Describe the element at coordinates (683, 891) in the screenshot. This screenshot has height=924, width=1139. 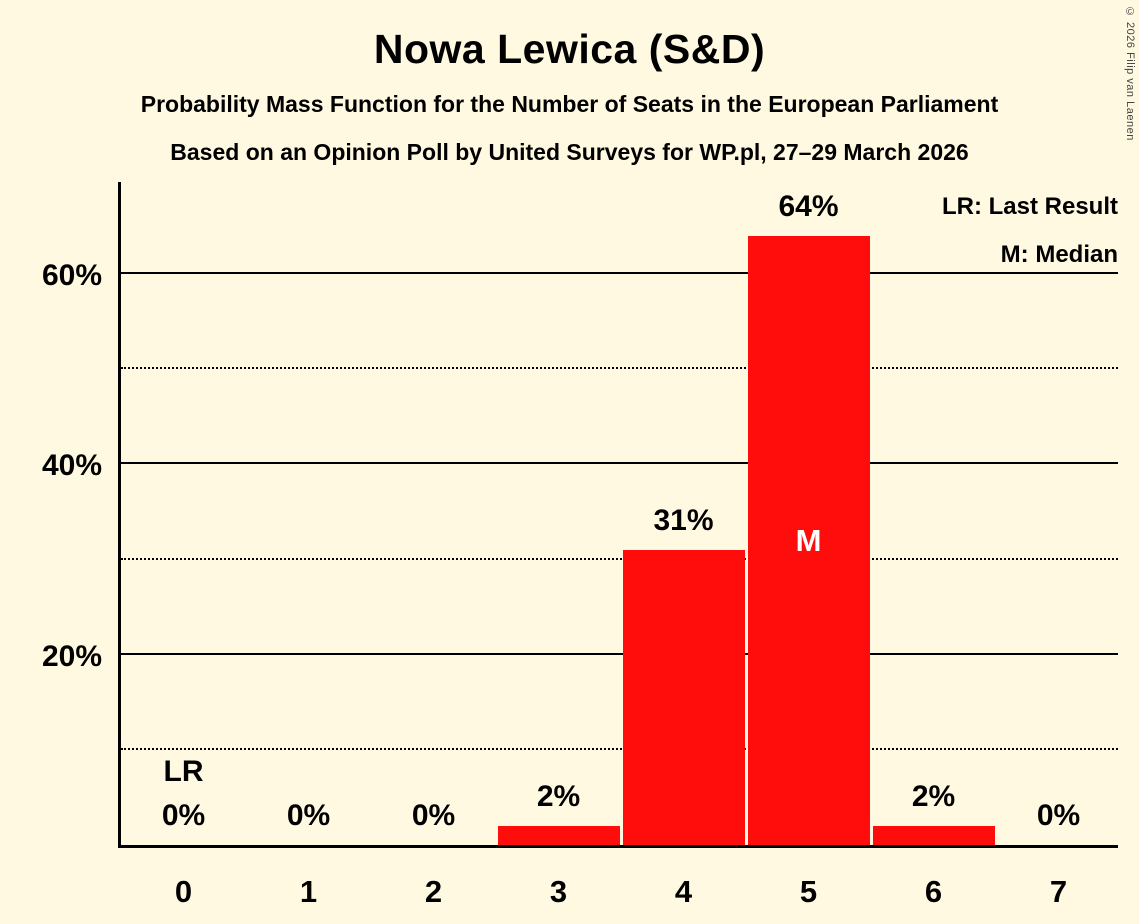
I see `x-axis-label-4: 4` at that location.